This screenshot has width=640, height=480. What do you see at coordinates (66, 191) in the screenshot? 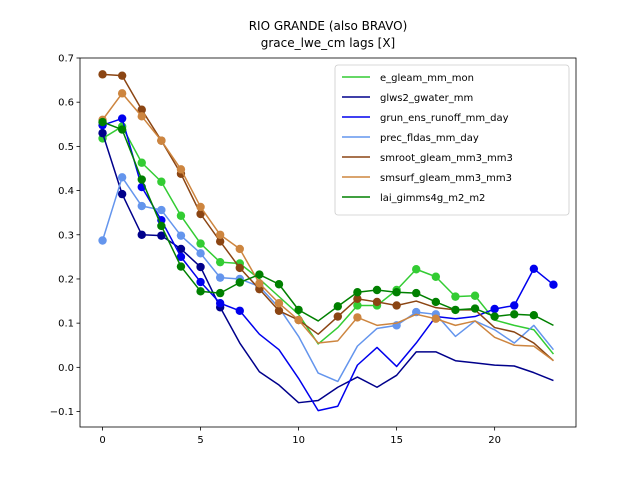
I see `y-tick-label: 0.4` at bounding box center [66, 191].